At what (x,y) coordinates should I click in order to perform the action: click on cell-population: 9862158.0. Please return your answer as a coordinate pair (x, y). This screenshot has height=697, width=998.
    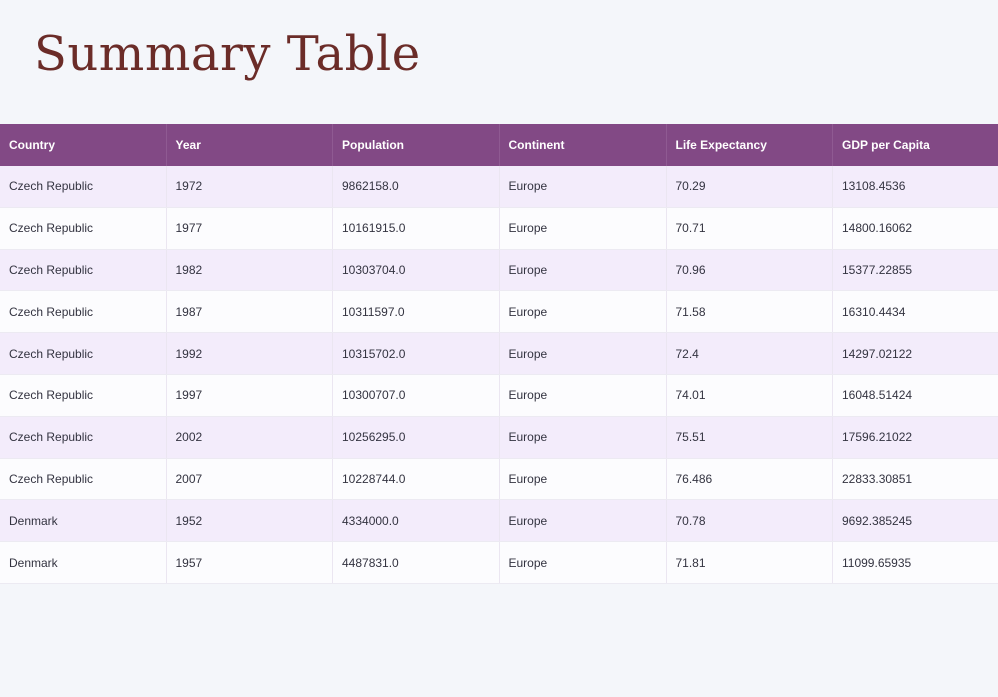
    Looking at the image, I should click on (416, 186).